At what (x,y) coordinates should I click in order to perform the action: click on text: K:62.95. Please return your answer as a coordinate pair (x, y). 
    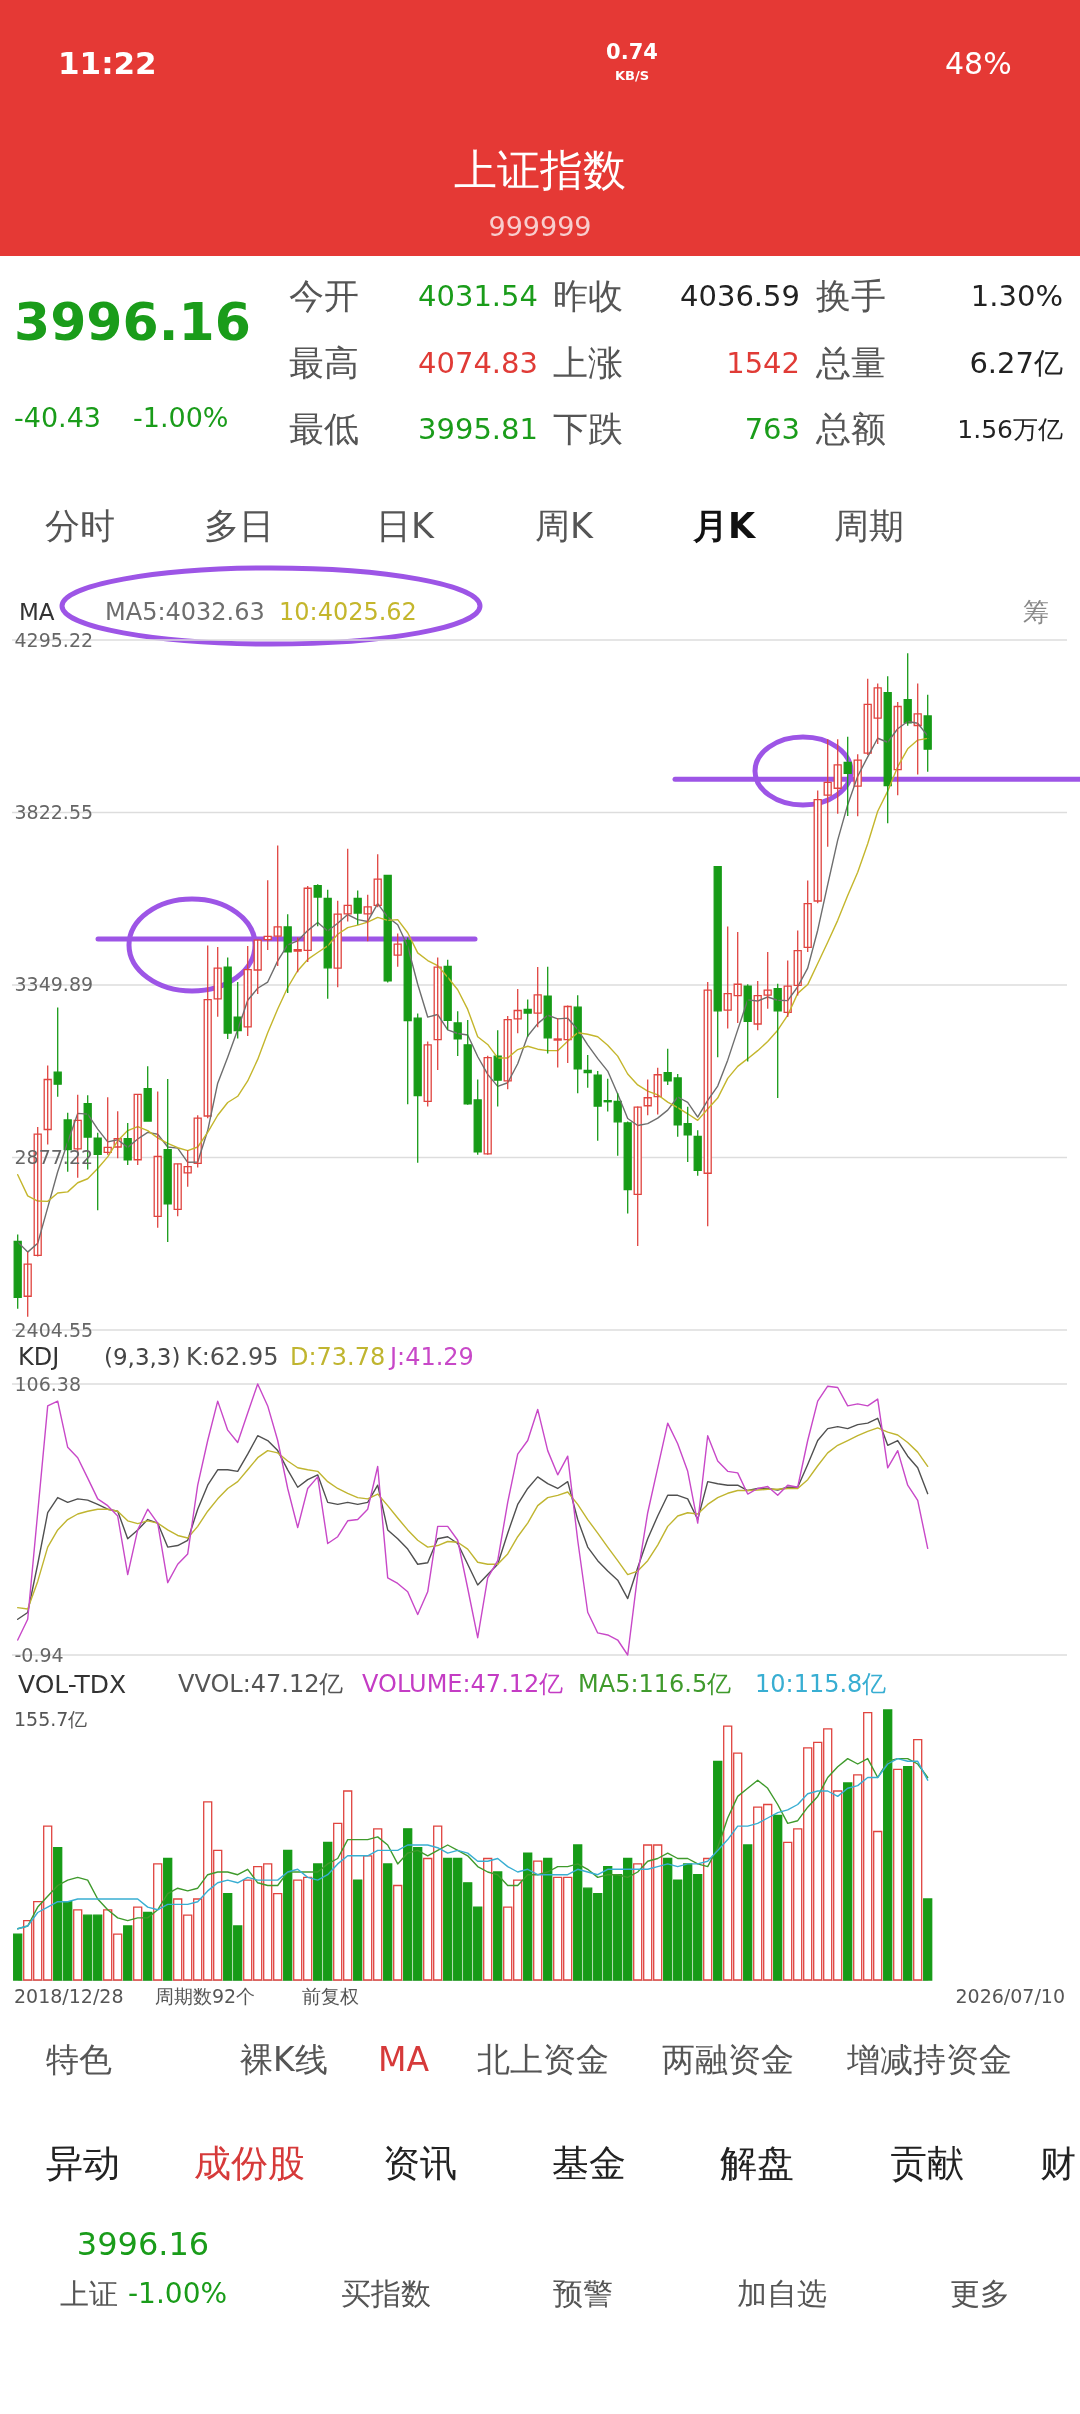
    Looking at the image, I should click on (232, 1357).